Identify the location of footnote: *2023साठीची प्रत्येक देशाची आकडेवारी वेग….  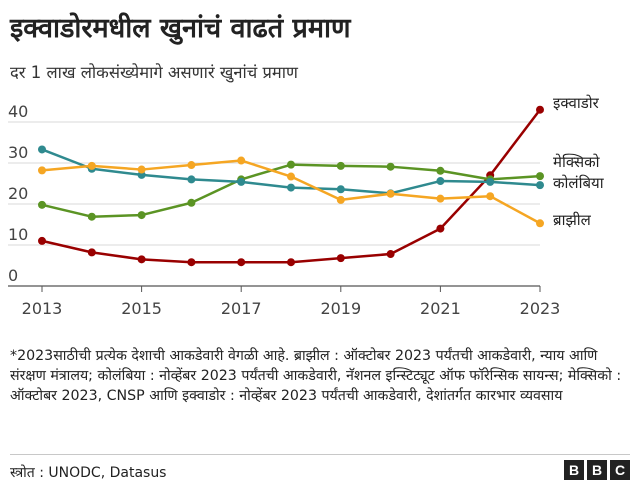
(316, 376).